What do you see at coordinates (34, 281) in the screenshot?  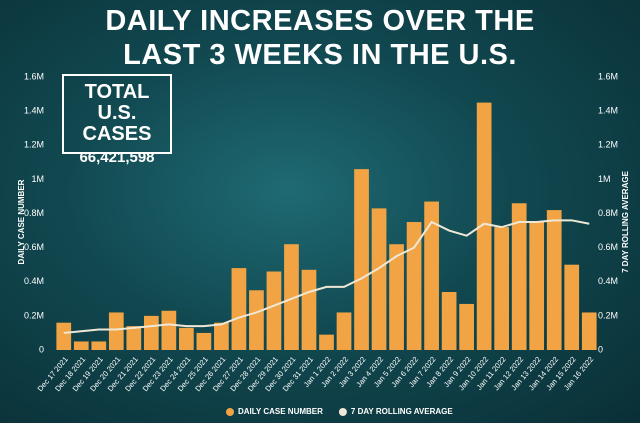 I see `y-tick-label: 0.4M` at bounding box center [34, 281].